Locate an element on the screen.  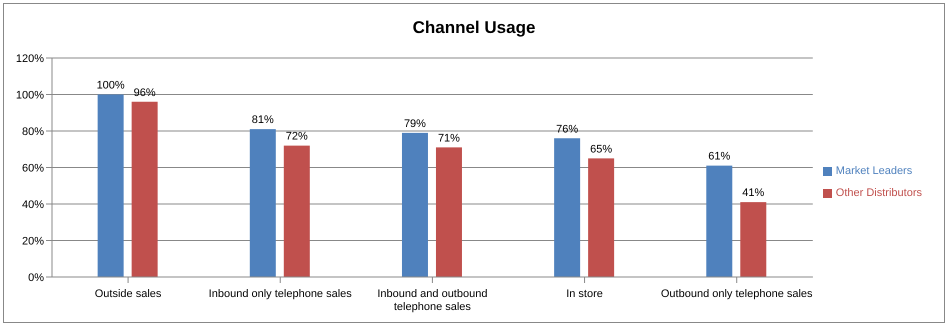
legend-label: Market Leaders is located at coordinates (874, 171).